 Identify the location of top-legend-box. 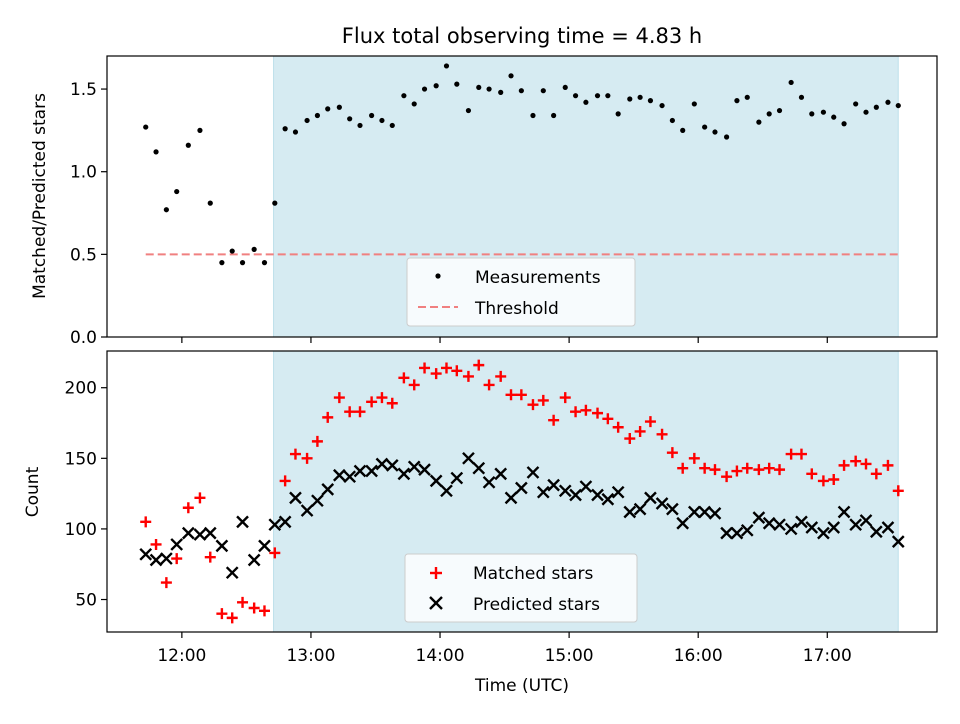
(521, 292).